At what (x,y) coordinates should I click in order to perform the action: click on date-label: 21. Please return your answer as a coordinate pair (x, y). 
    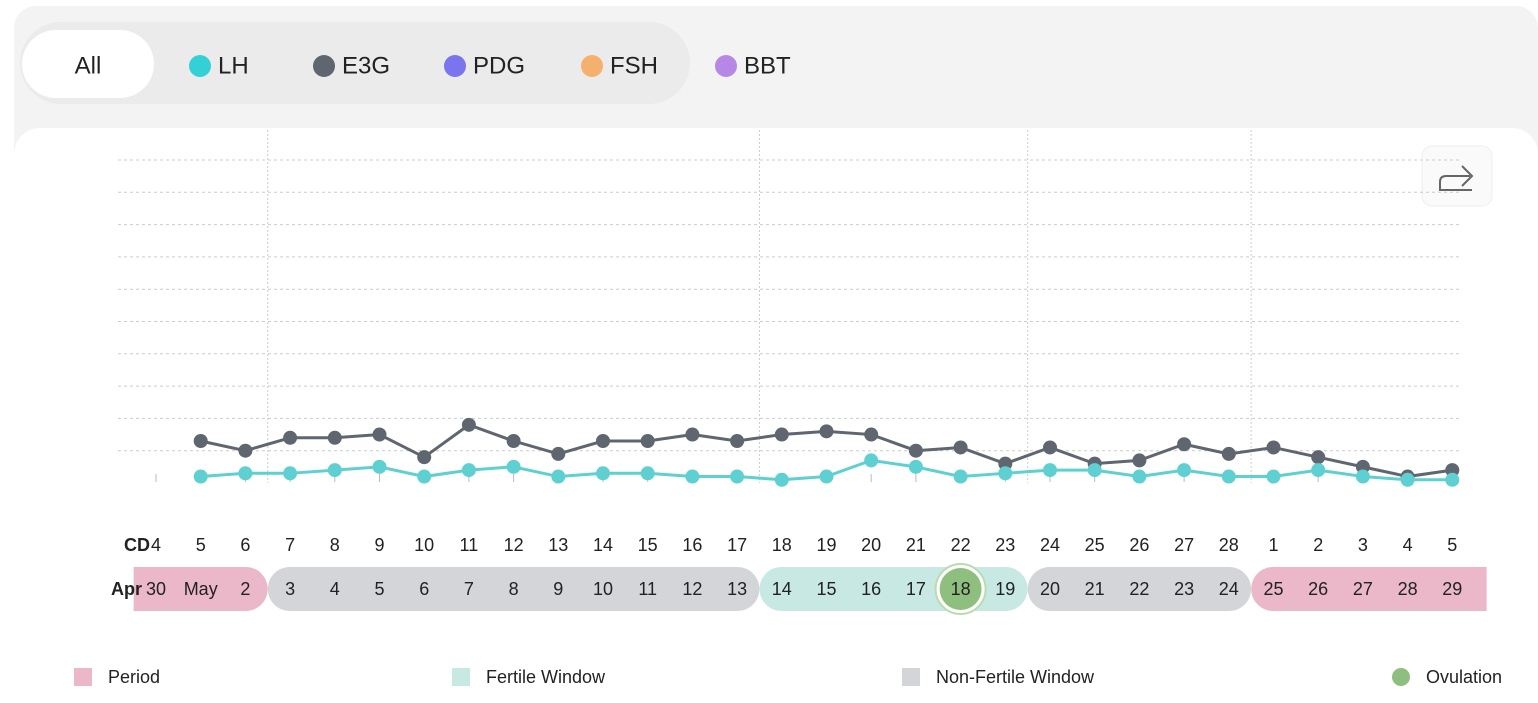
    Looking at the image, I should click on (1095, 589).